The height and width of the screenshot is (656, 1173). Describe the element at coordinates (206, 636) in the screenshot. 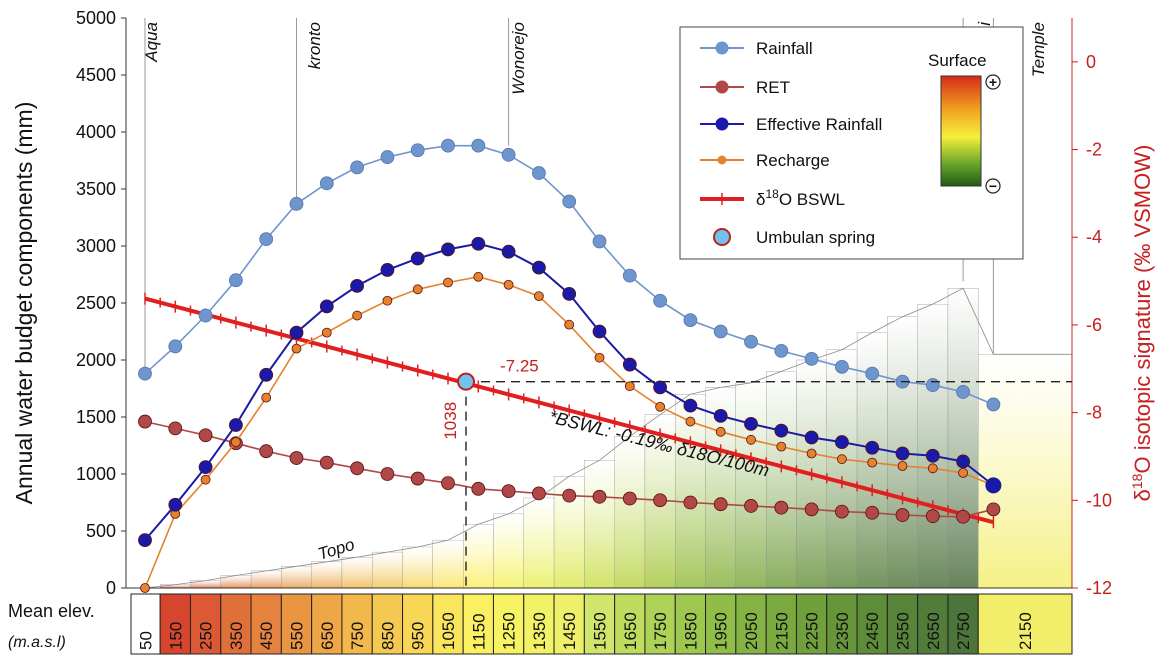

I see `elev-cell-label: 250` at that location.